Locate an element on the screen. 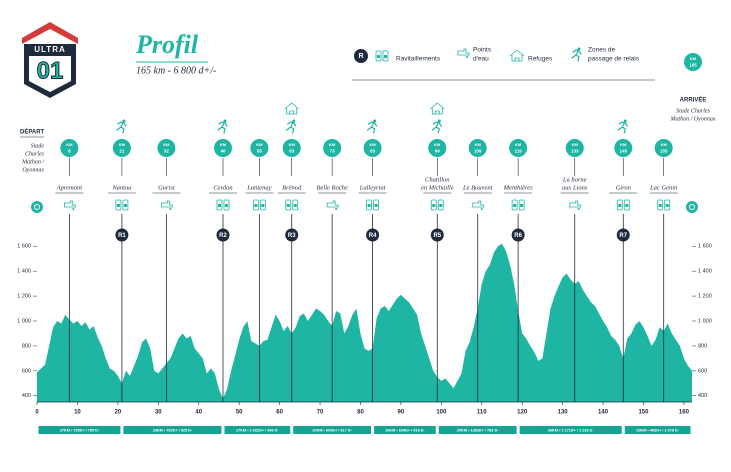  y2-tick-label: 400 is located at coordinates (702, 396).